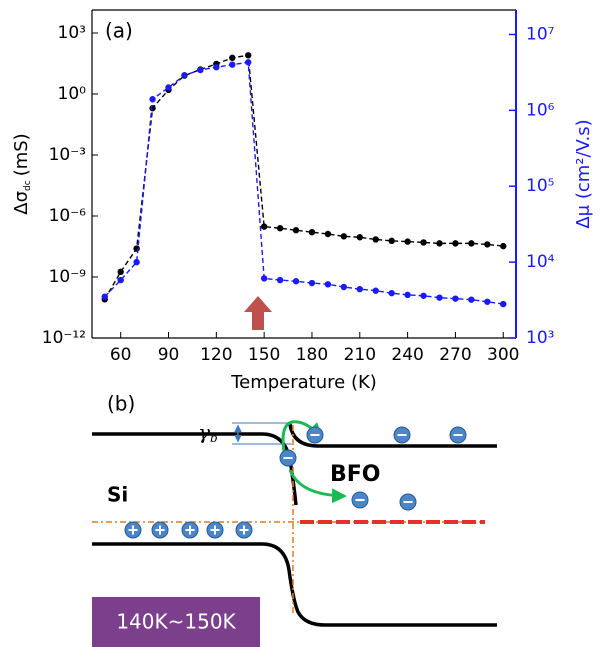 Image resolution: width=601 pixels, height=647 pixels. Describe the element at coordinates (68, 277) in the screenshot. I see `y-tick-label: 10⁻⁹` at that location.